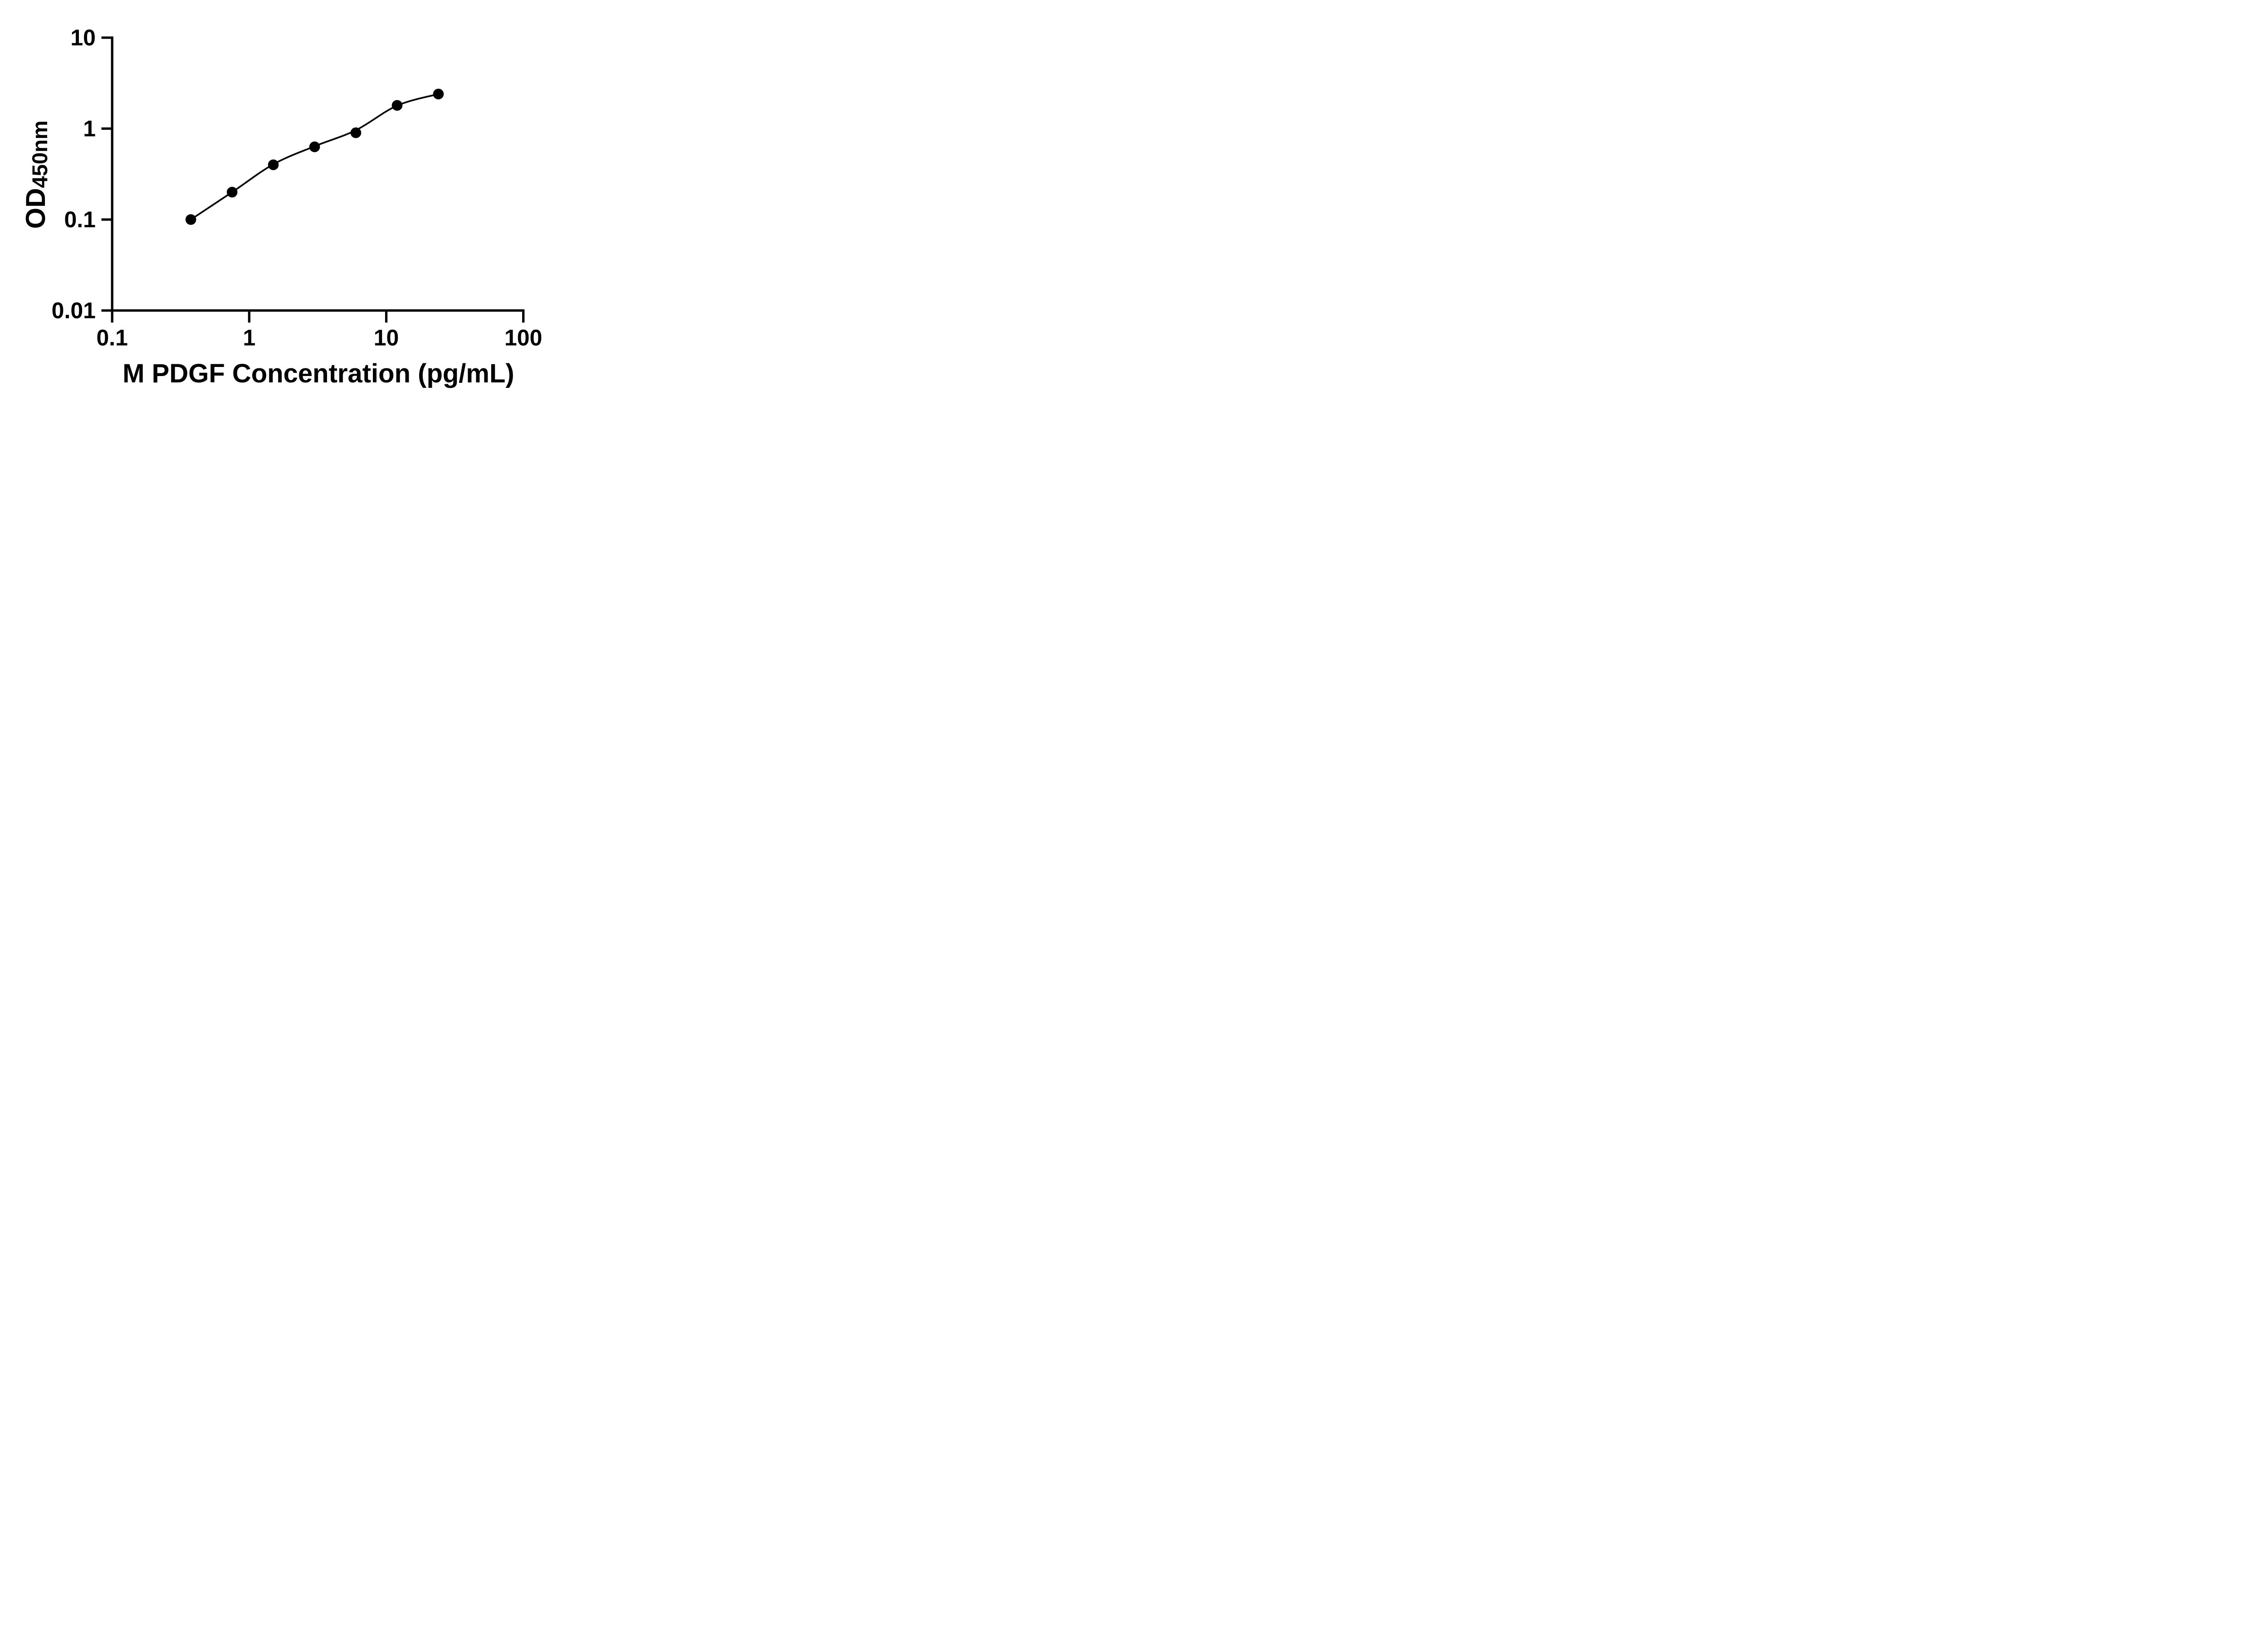 Image resolution: width=2268 pixels, height=1633 pixels. Describe the element at coordinates (40, 154) in the screenshot. I see `y-axis-title-subscript: 450nm` at that location.